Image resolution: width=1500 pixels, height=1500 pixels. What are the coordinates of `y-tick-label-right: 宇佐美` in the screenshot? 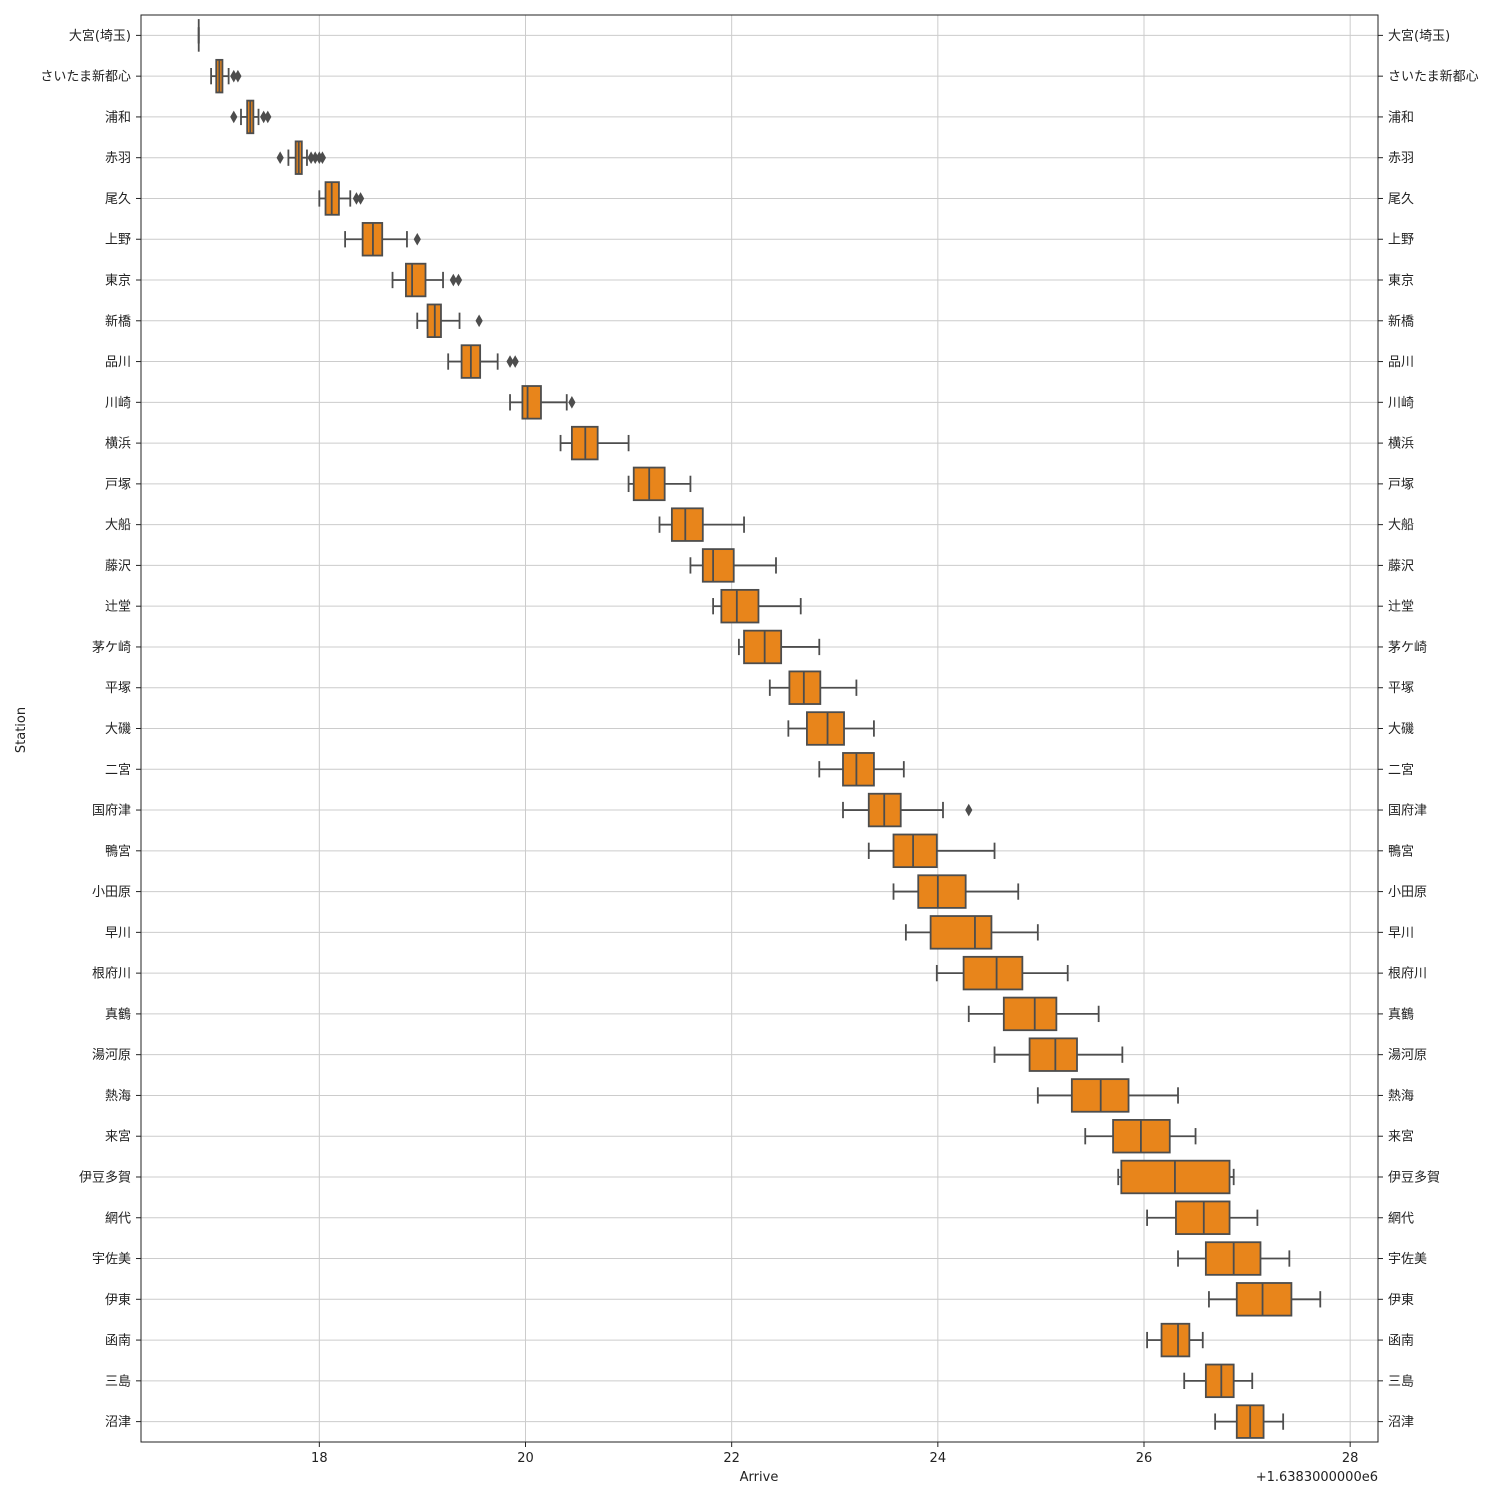 It's located at (1407, 1259).